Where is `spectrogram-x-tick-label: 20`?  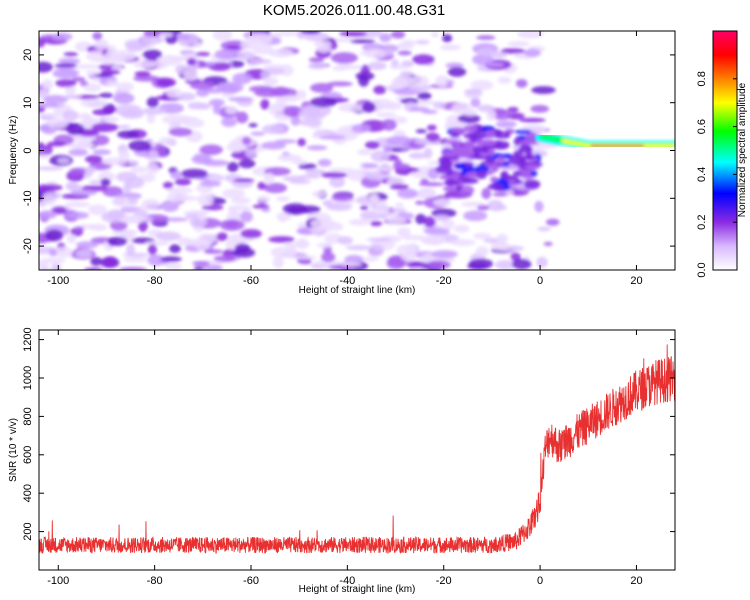
spectrogram-x-tick-label: 20 is located at coordinates (636, 281).